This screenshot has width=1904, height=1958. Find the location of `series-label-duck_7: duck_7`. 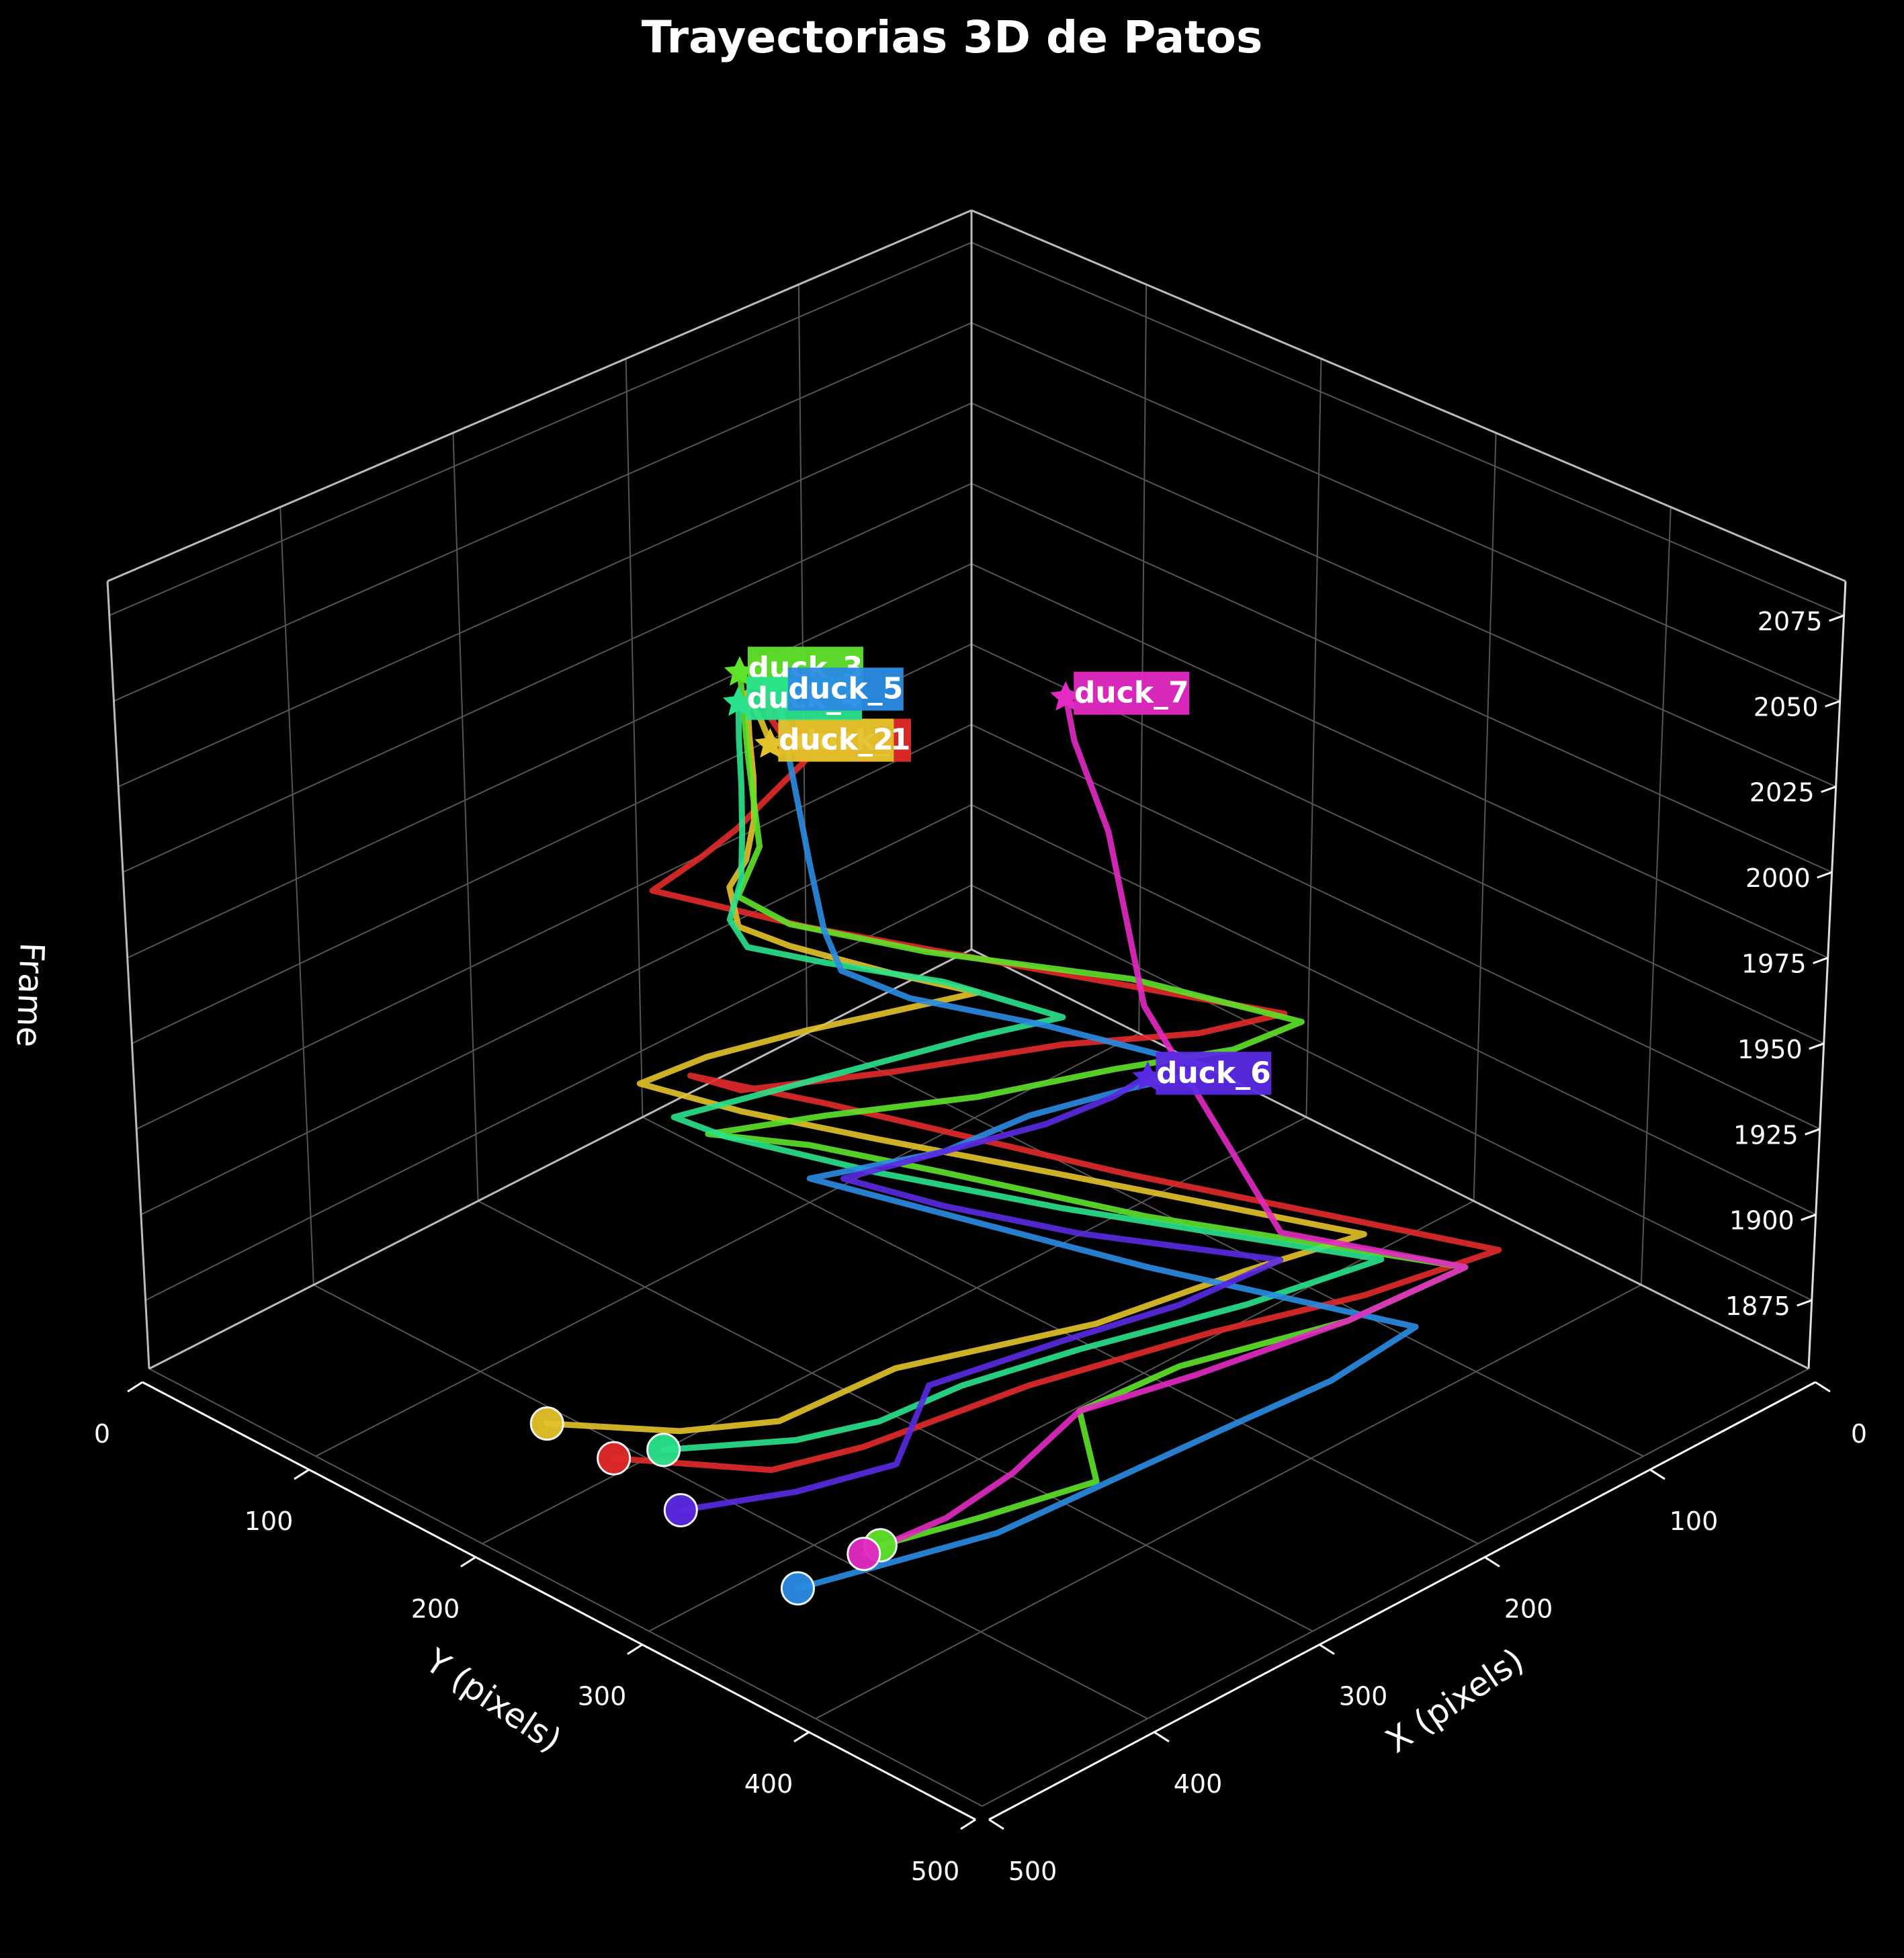

series-label-duck_7: duck_7 is located at coordinates (1131, 693).